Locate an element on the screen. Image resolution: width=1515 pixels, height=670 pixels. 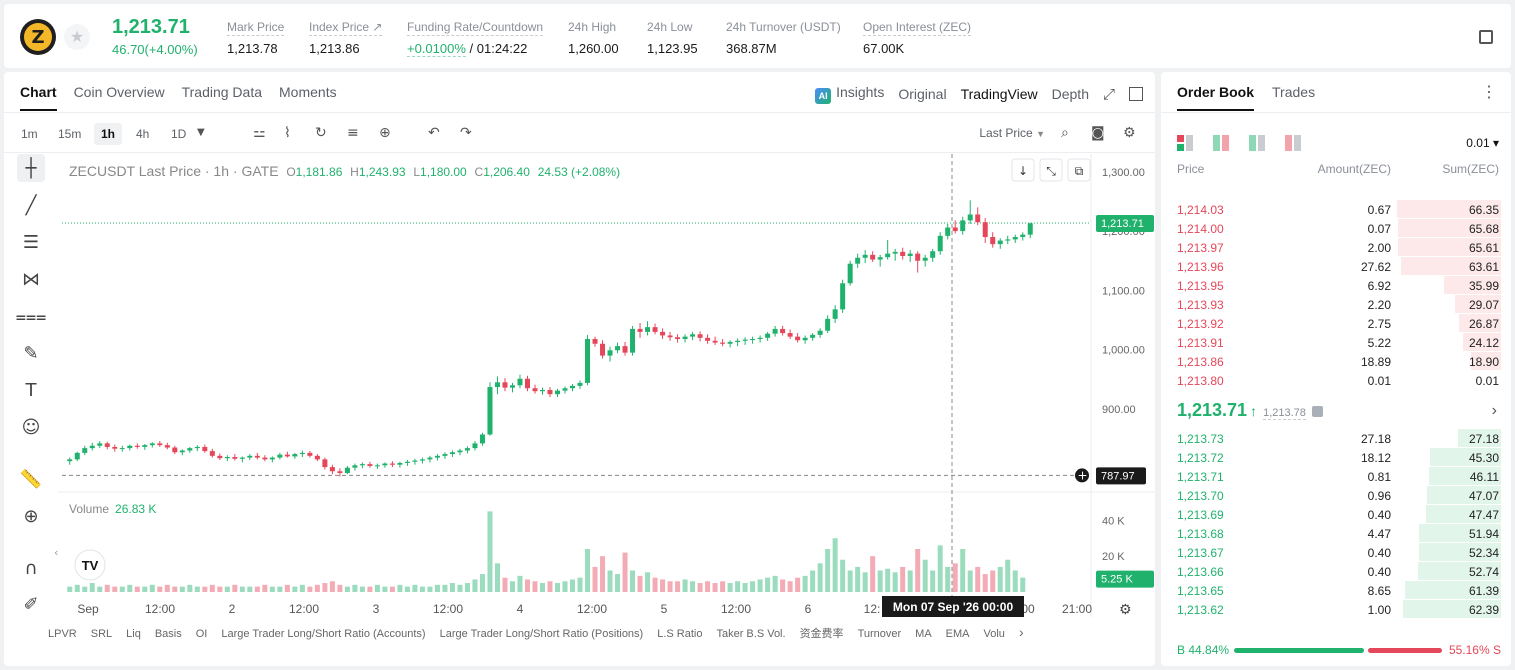
timeframe-4h: 4h is located at coordinates (143, 134).